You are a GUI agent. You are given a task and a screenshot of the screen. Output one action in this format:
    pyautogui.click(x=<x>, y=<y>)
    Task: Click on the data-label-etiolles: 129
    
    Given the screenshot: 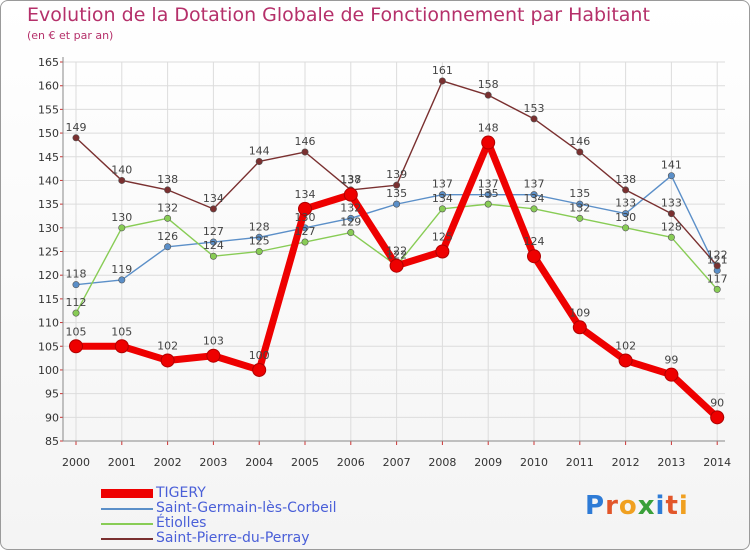 What is the action you would take?
    pyautogui.click(x=350, y=222)
    